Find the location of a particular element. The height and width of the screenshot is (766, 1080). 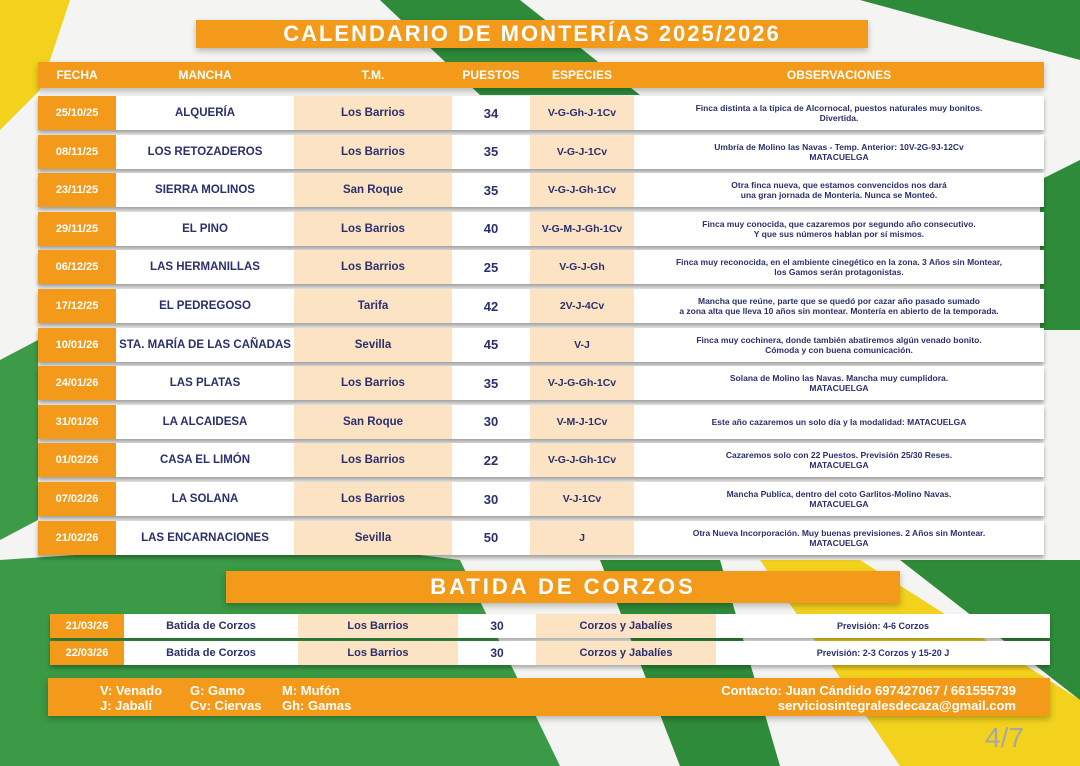

batida-title: BATIDA DE CORZOS is located at coordinates (563, 587).